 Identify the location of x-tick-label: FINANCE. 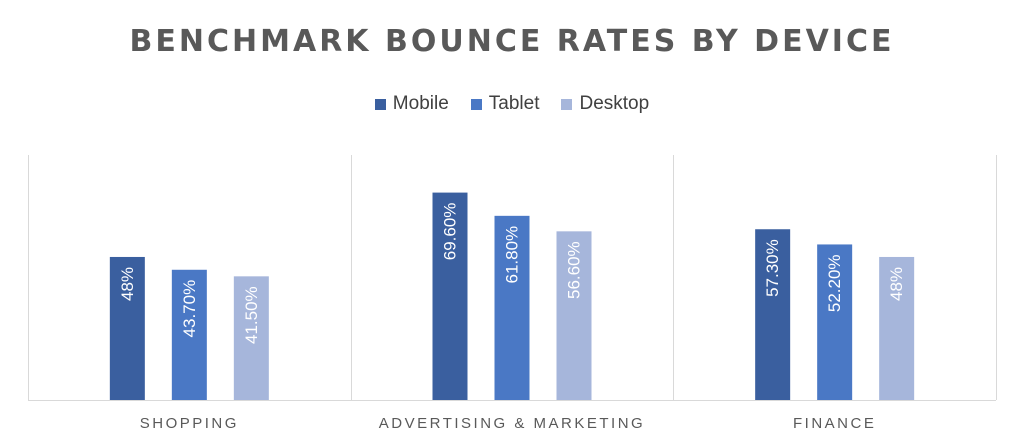
(834, 423).